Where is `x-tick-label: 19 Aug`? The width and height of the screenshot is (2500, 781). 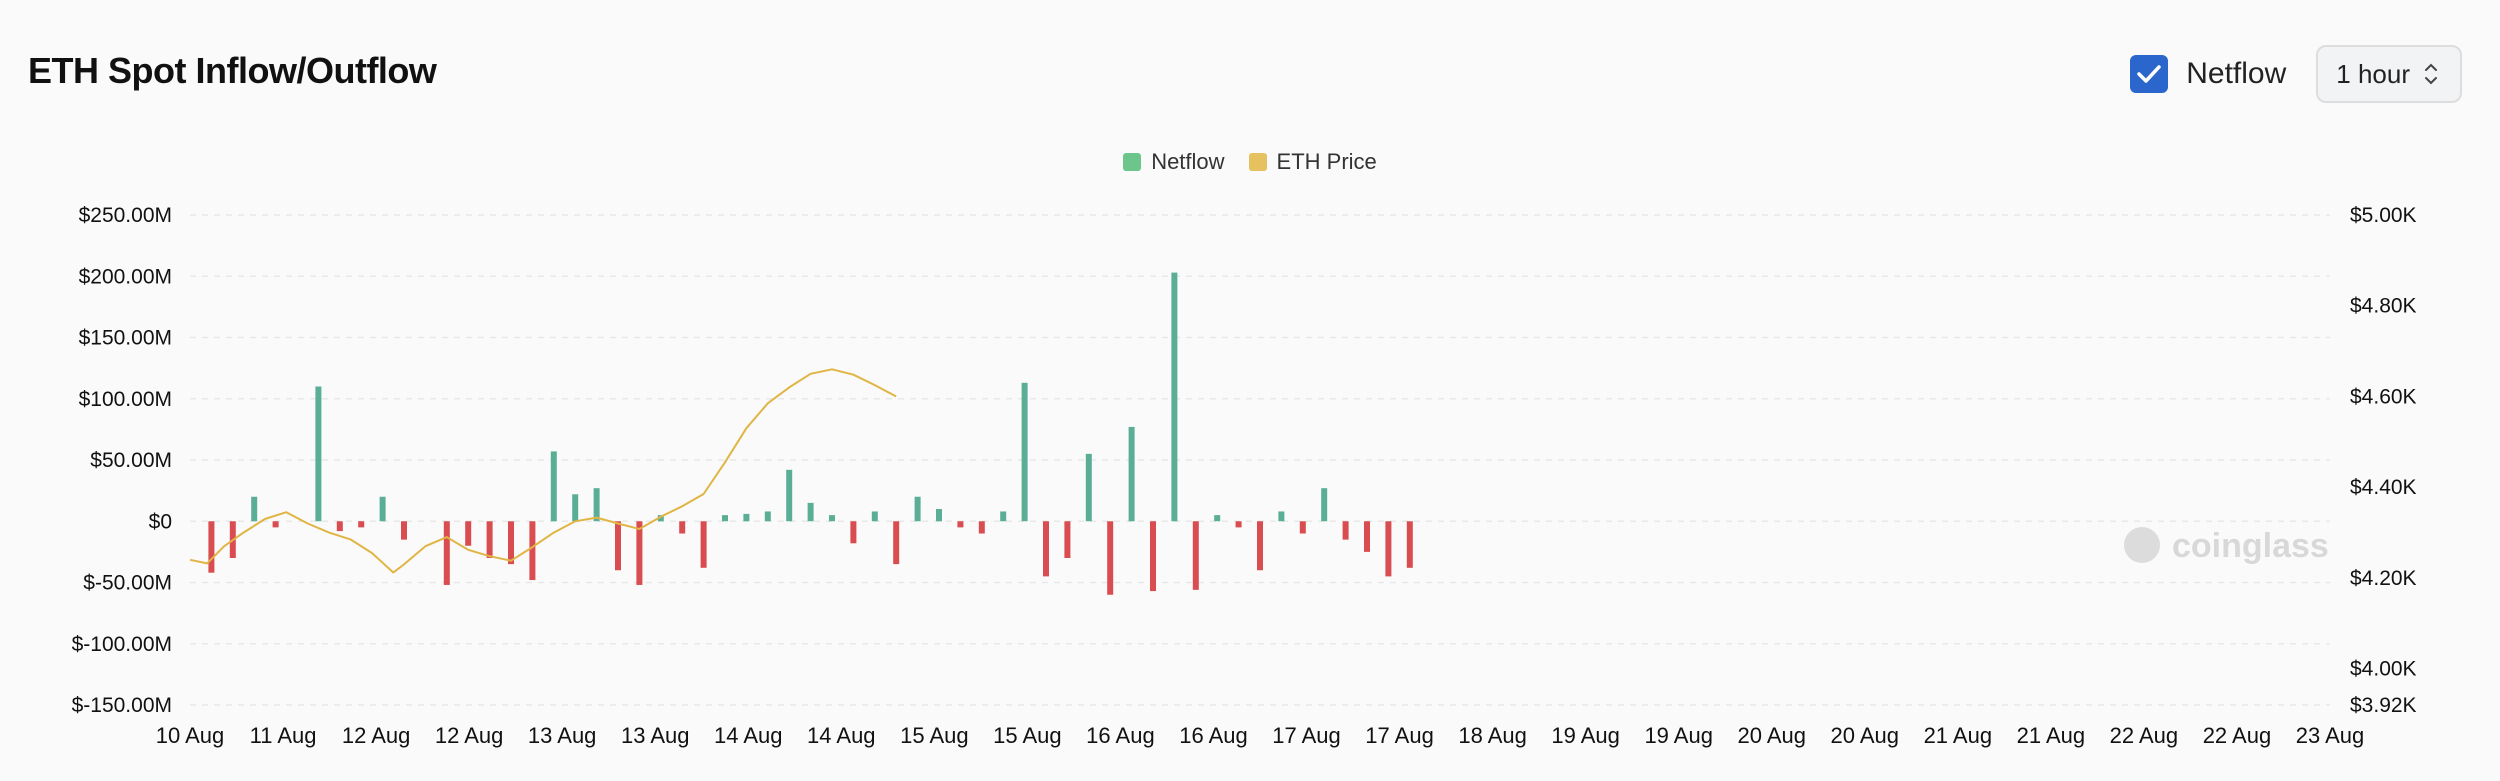
x-tick-label: 19 Aug is located at coordinates (1585, 735).